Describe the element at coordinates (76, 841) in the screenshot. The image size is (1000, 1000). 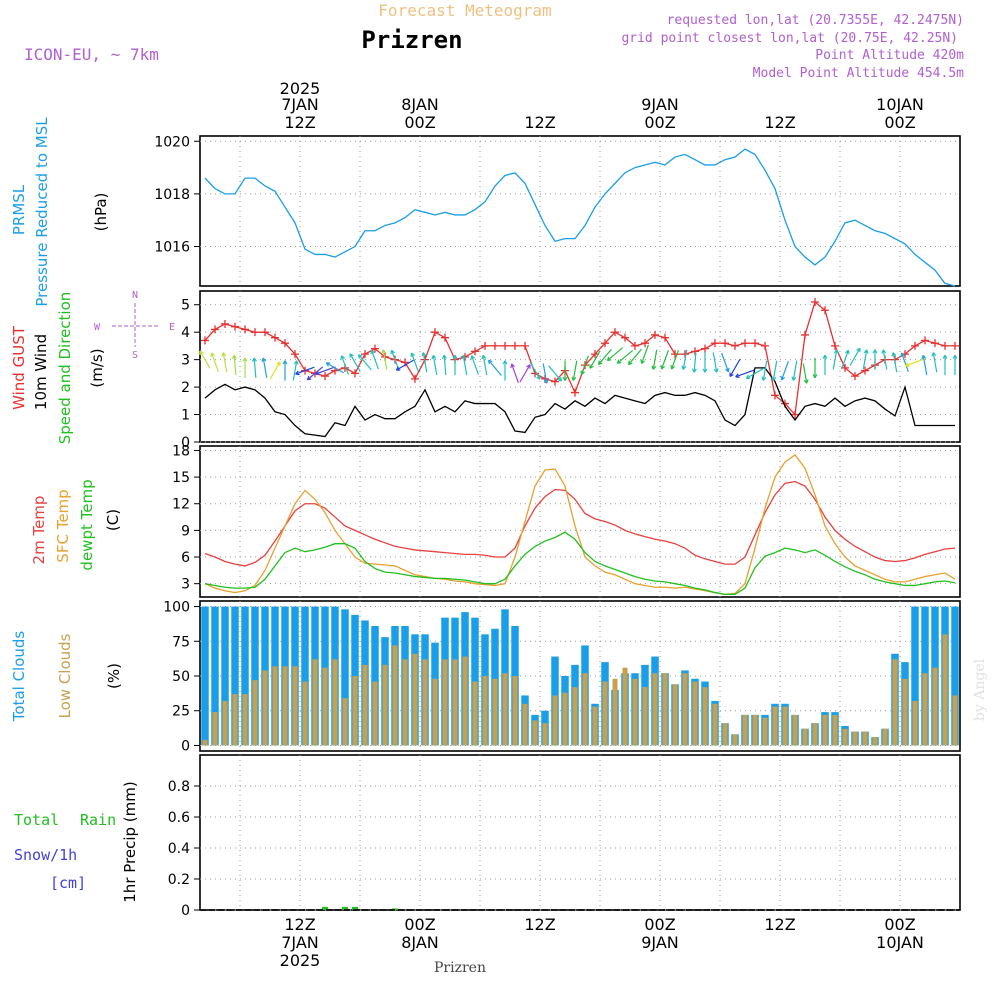
I see `precip-panel-labels: Total Rain Snow/1h [cm] 1hr Precip (mm)` at that location.